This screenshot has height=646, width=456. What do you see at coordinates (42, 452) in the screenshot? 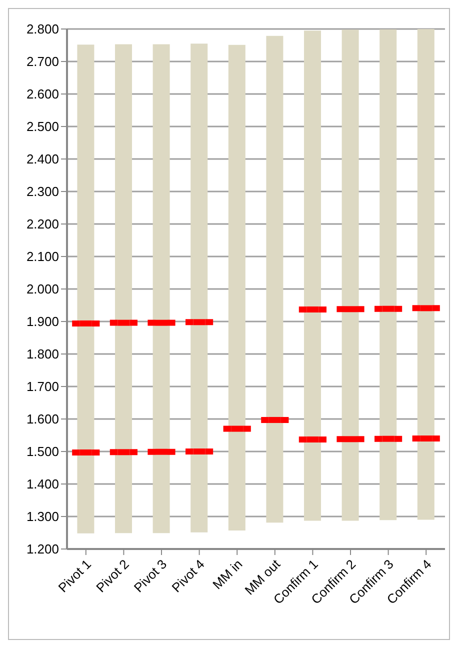
I see `y-tick-label: 1.500` at bounding box center [42, 452].